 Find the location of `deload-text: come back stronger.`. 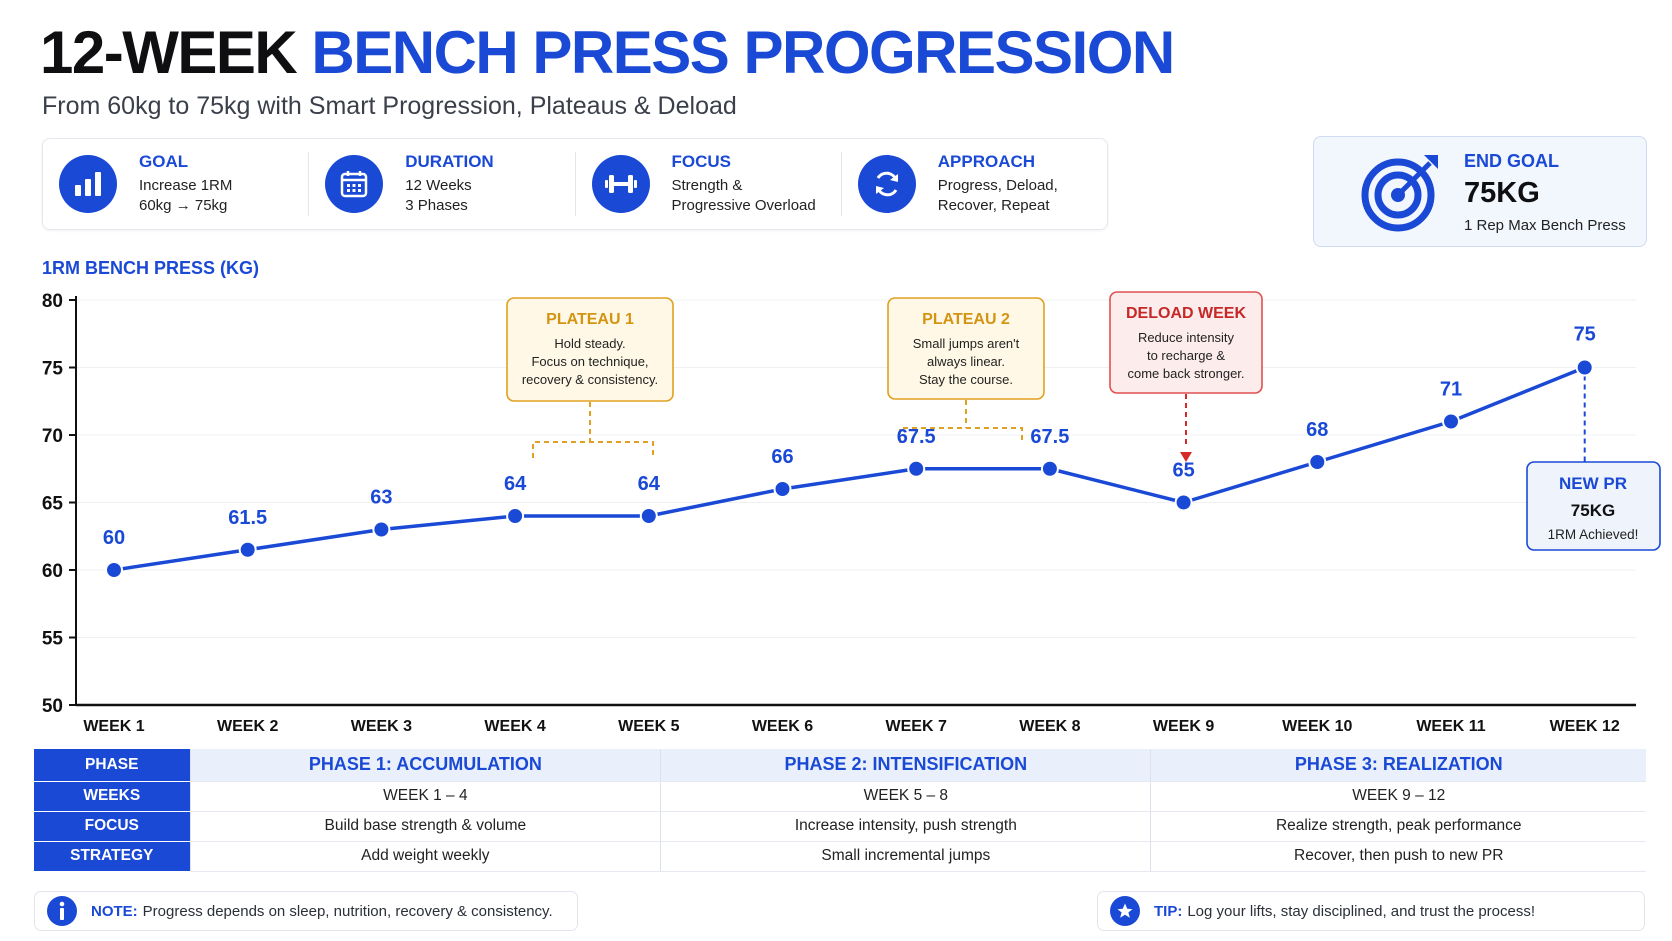

deload-text: come back stronger. is located at coordinates (1185, 373).